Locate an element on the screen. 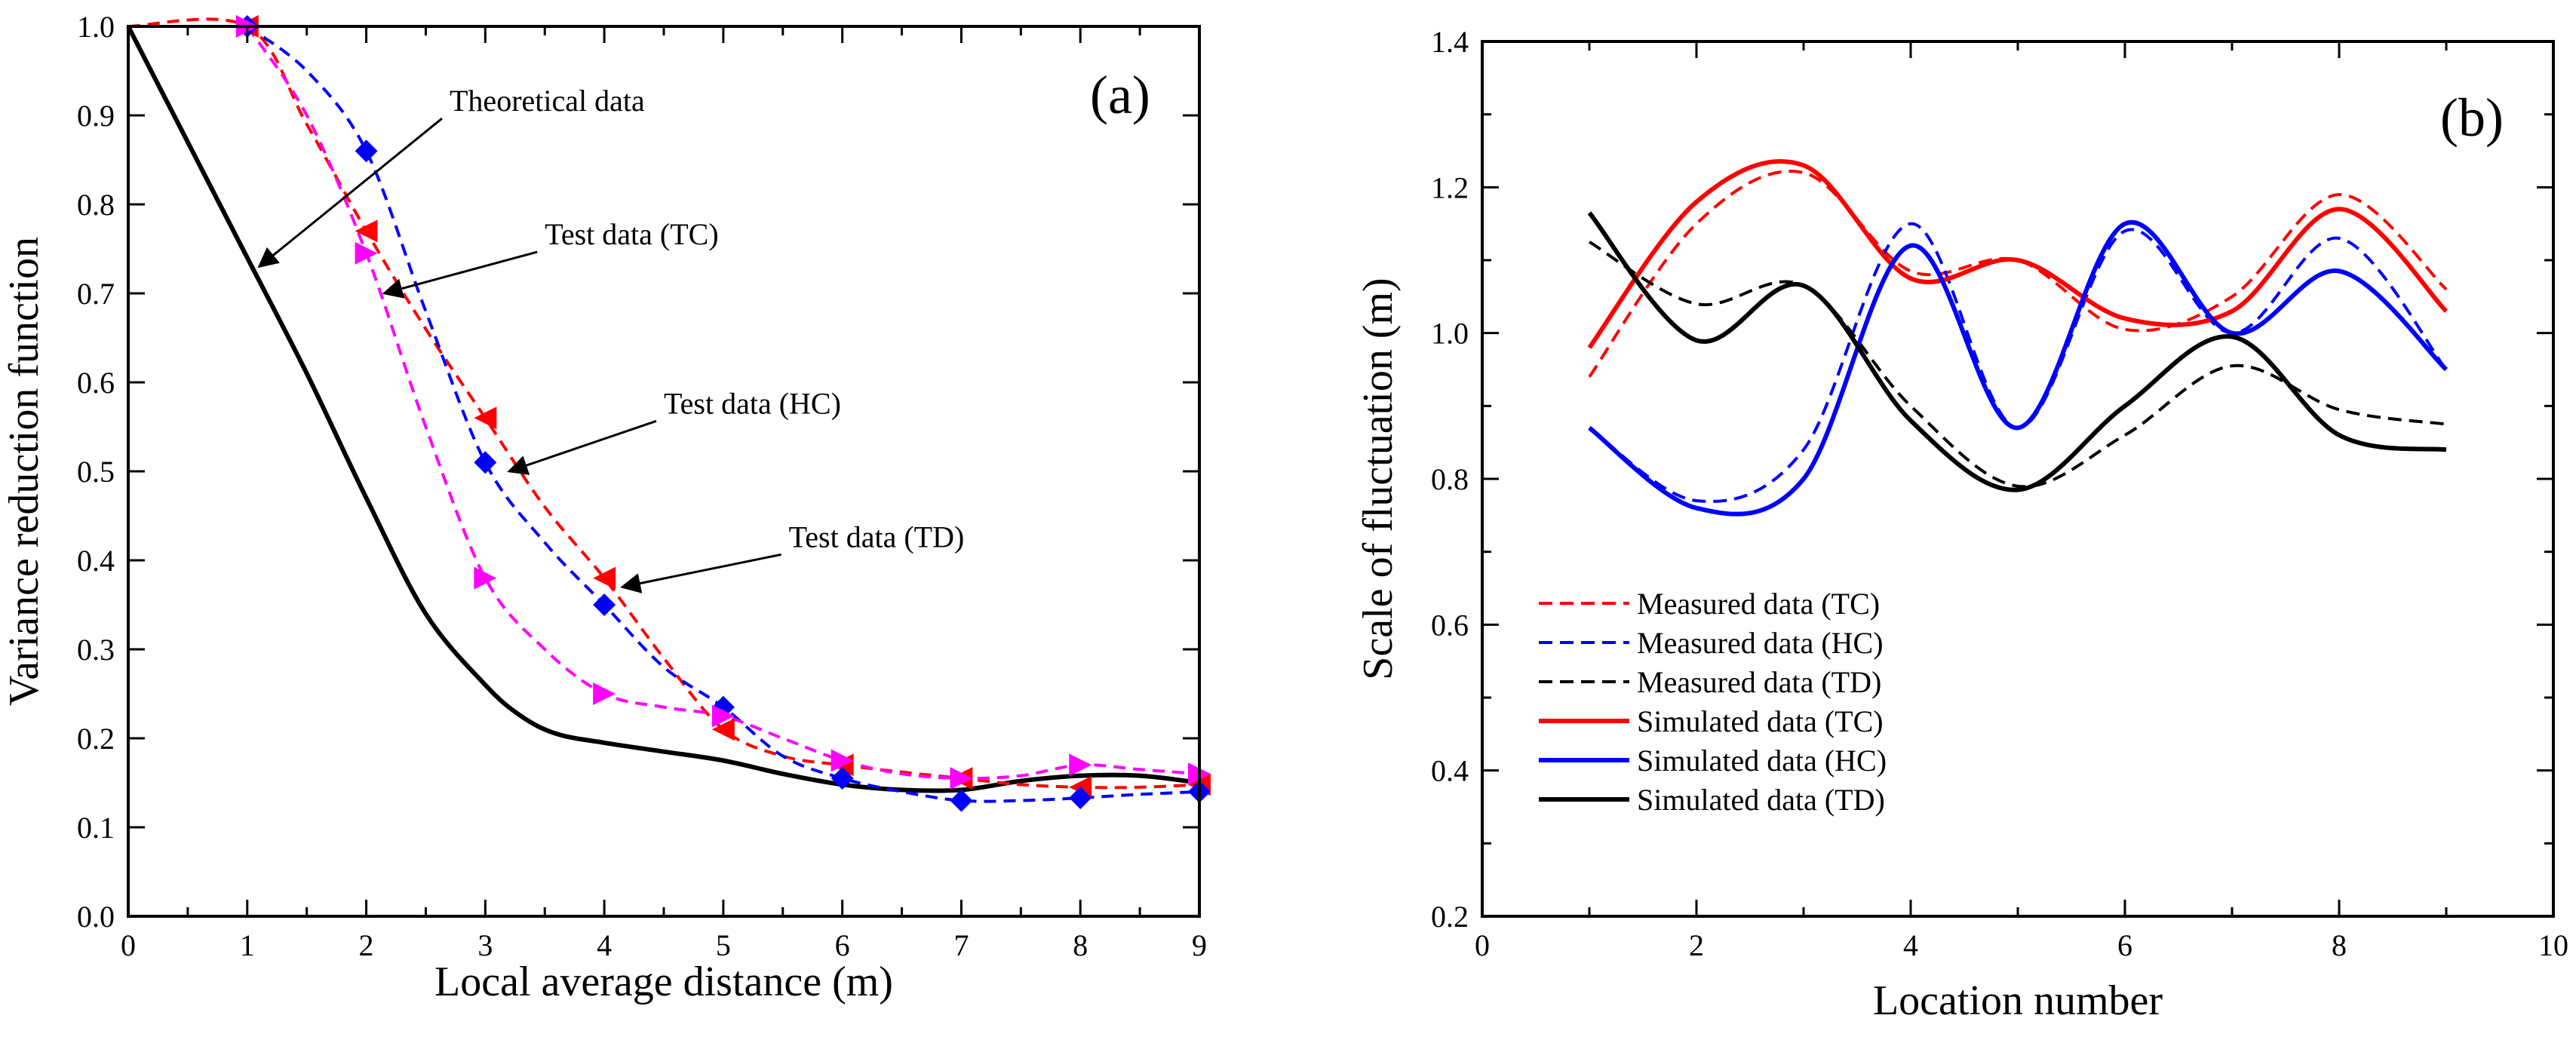 The width and height of the screenshot is (2576, 1049). panel-b-series-line-measured-data-td is located at coordinates (2017, 365).